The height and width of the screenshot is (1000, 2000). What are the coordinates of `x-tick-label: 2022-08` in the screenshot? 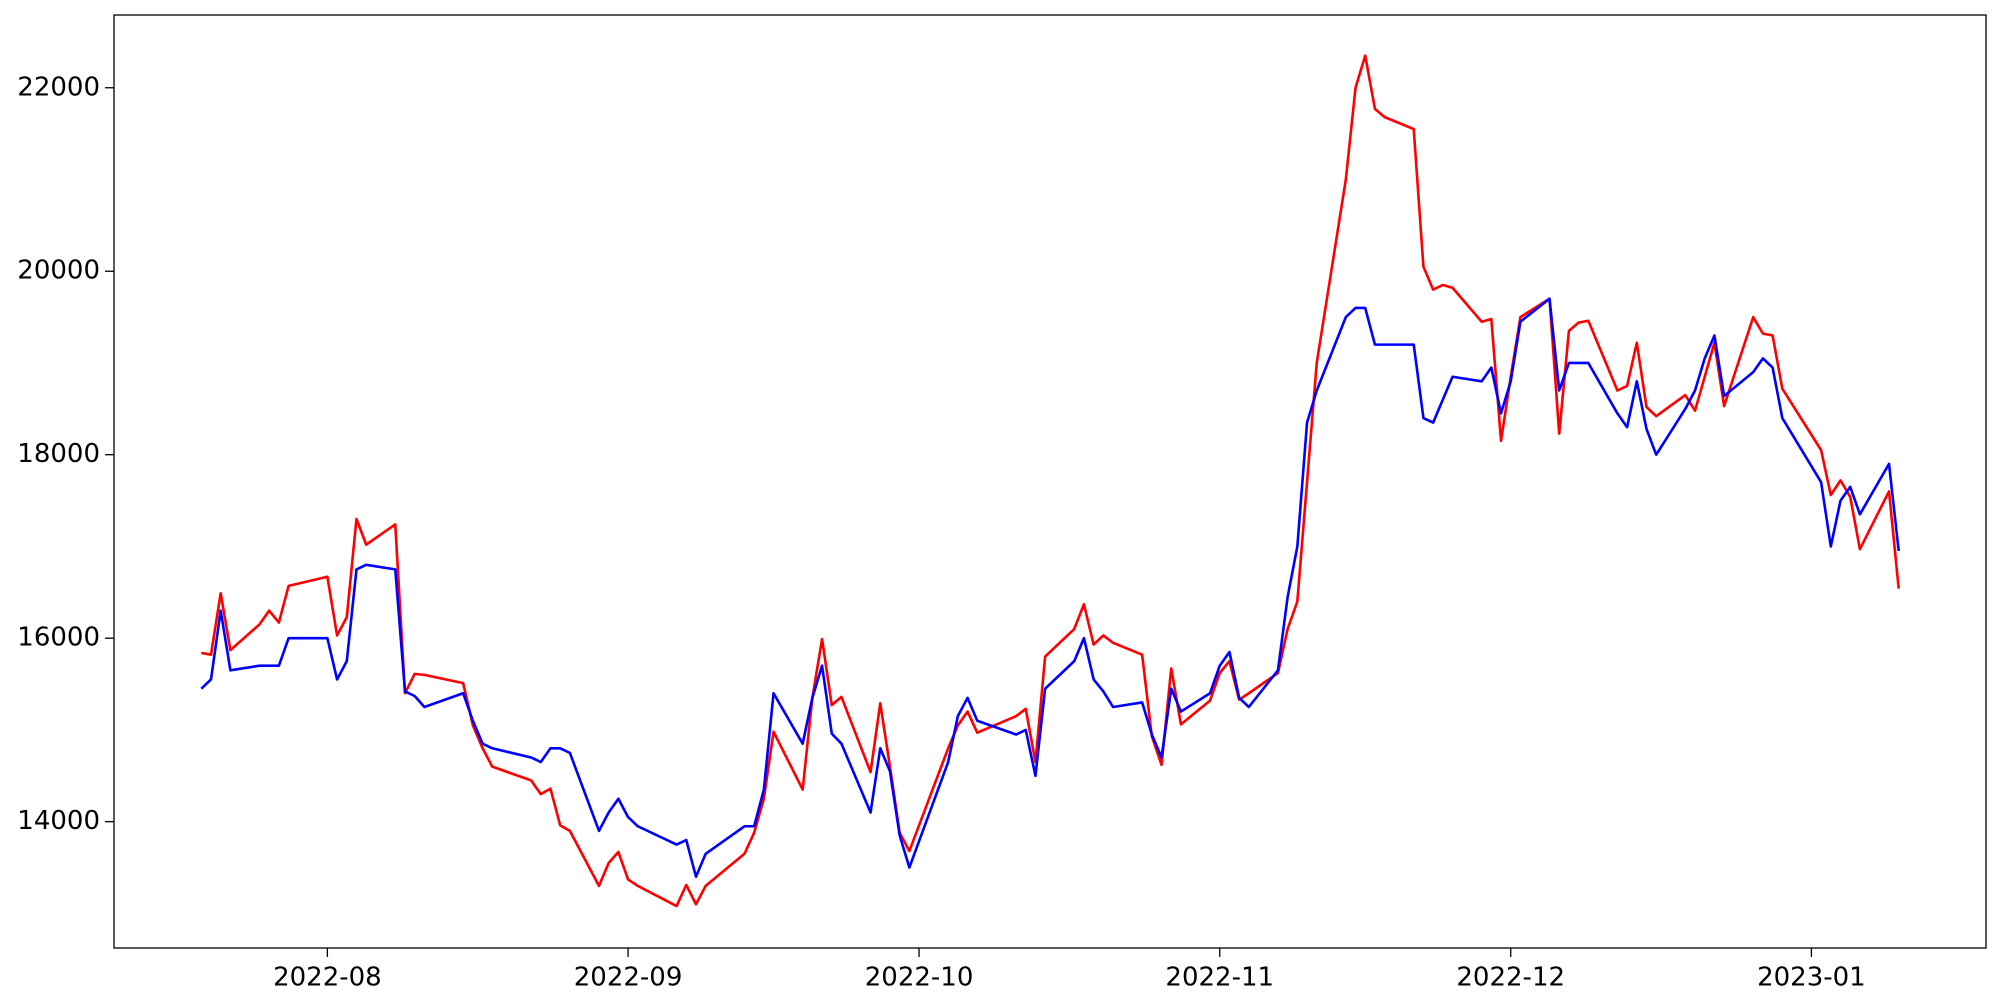 It's located at (327, 978).